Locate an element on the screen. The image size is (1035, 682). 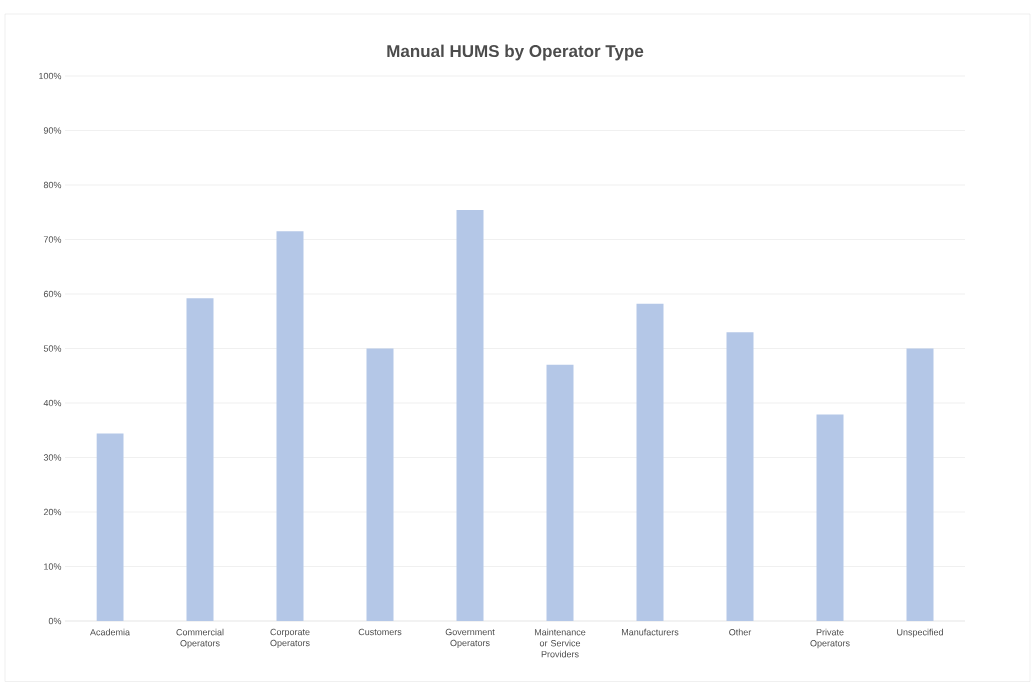
x-tick-label: Academia is located at coordinates (110, 632).